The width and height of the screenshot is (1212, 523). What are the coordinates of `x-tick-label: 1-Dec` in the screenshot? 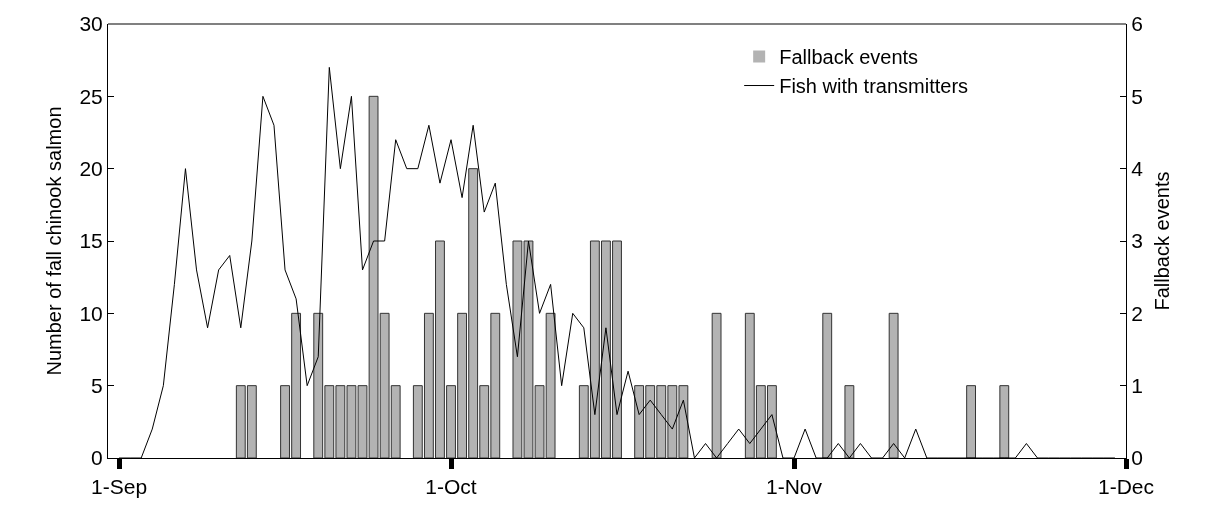 It's located at (1126, 487).